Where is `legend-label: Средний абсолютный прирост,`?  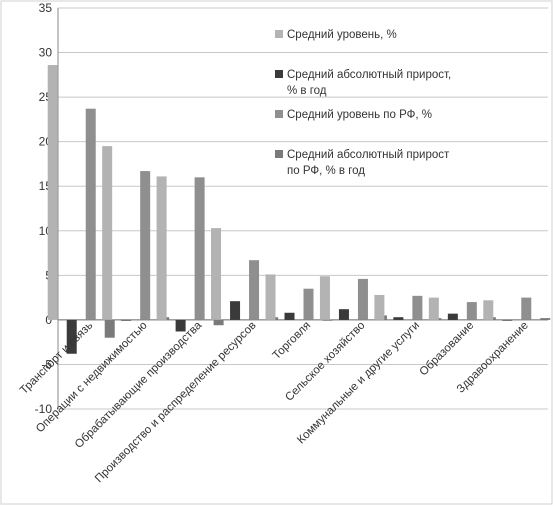 legend-label: Средний абсолютный прирост, is located at coordinates (369, 75).